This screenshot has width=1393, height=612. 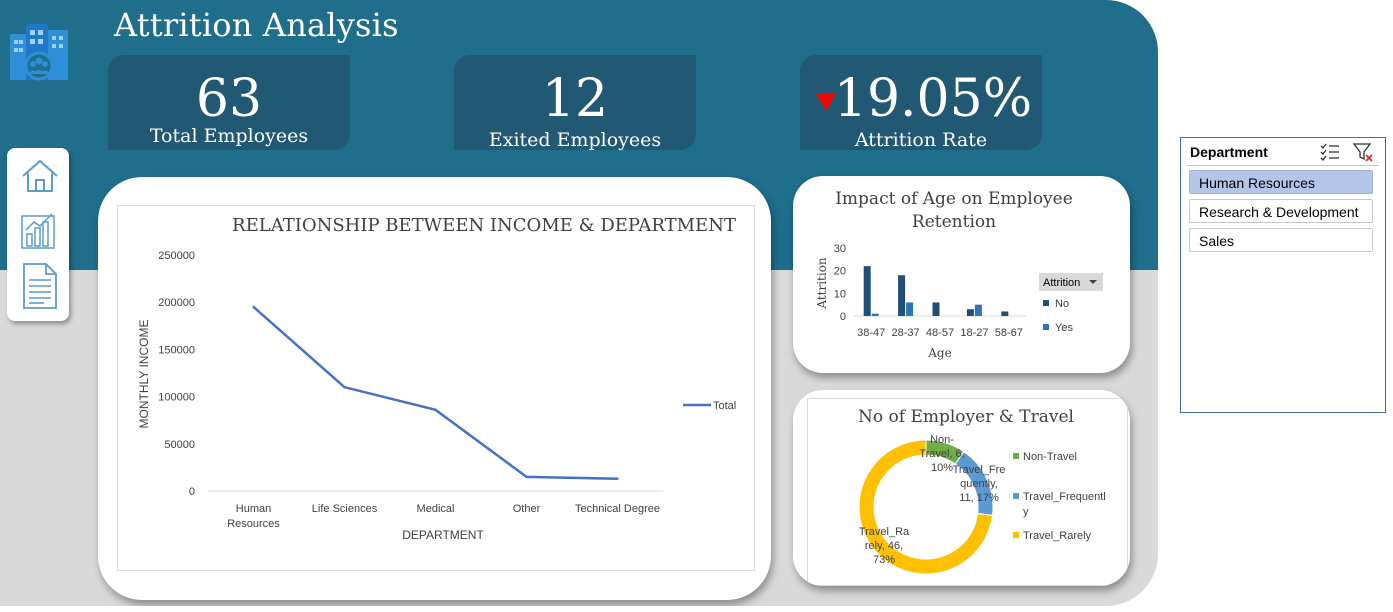 I want to click on slicer-item-sales: Sales, so click(x=1281, y=240).